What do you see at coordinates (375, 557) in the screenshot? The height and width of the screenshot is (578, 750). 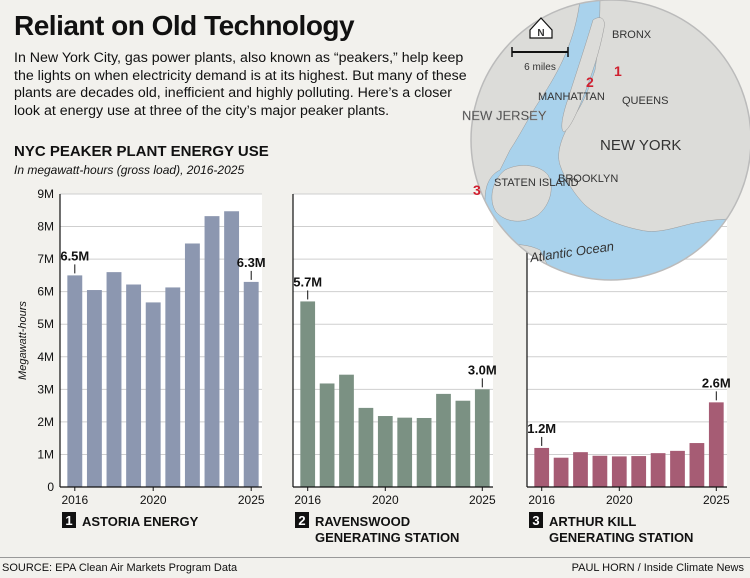 I see `footer-rule` at bounding box center [375, 557].